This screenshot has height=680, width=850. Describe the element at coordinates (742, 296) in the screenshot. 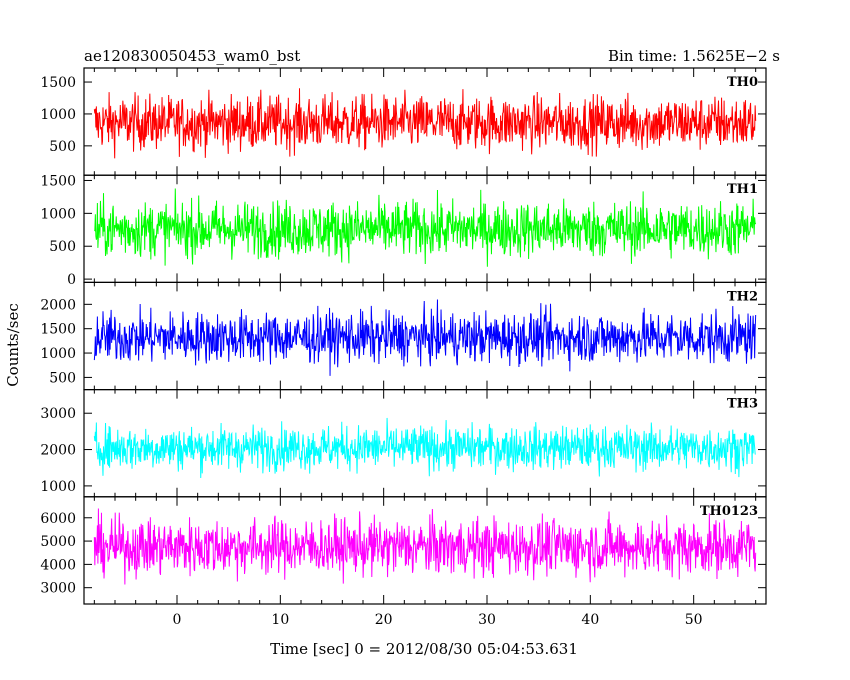

I see `panel-label-th2: TH2` at that location.